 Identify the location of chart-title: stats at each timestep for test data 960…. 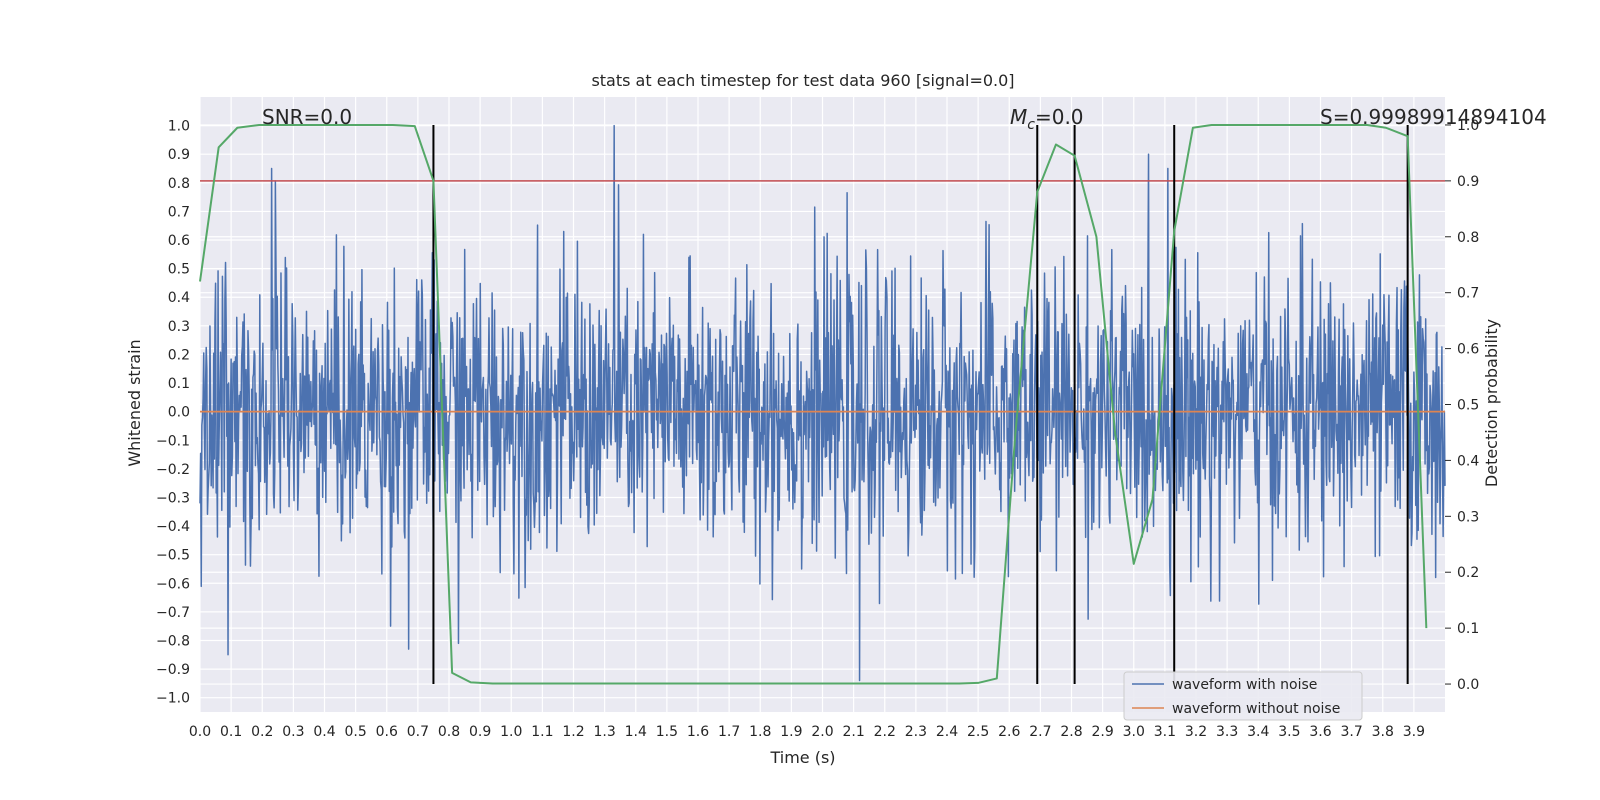
(802, 80).